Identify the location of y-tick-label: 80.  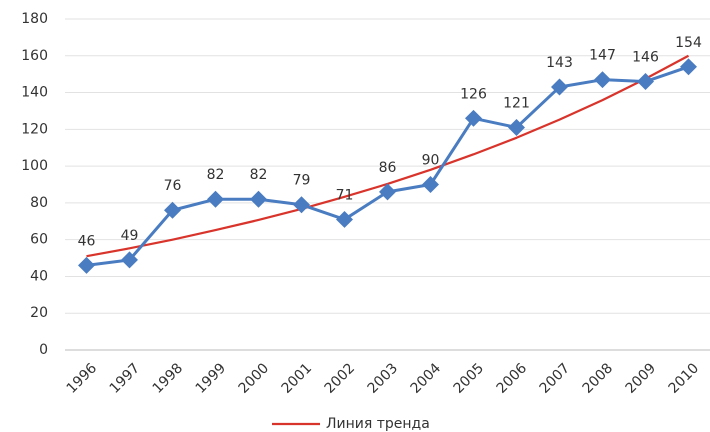
(39, 203).